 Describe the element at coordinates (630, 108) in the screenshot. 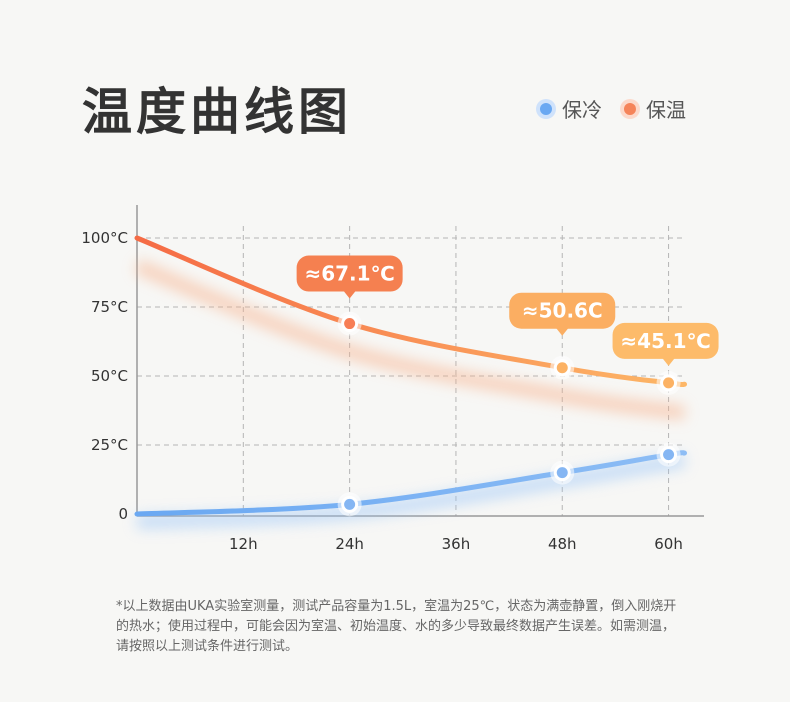

I see `legend-warm-dot` at that location.